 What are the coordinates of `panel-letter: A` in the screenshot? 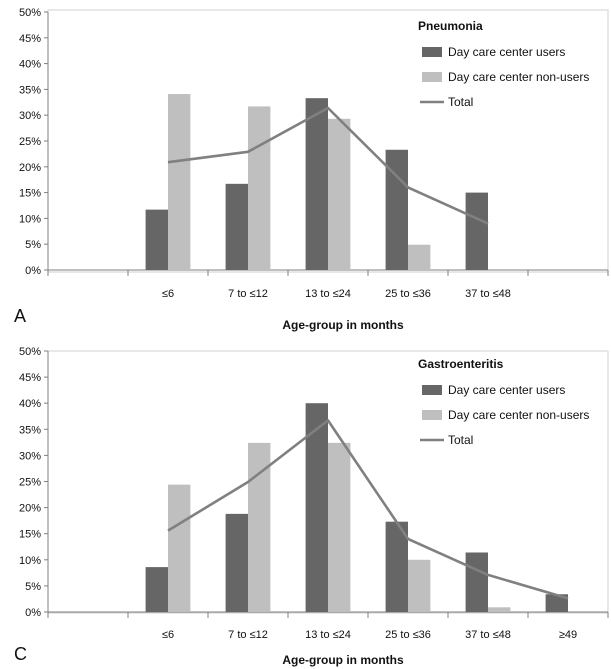 It's located at (20, 316).